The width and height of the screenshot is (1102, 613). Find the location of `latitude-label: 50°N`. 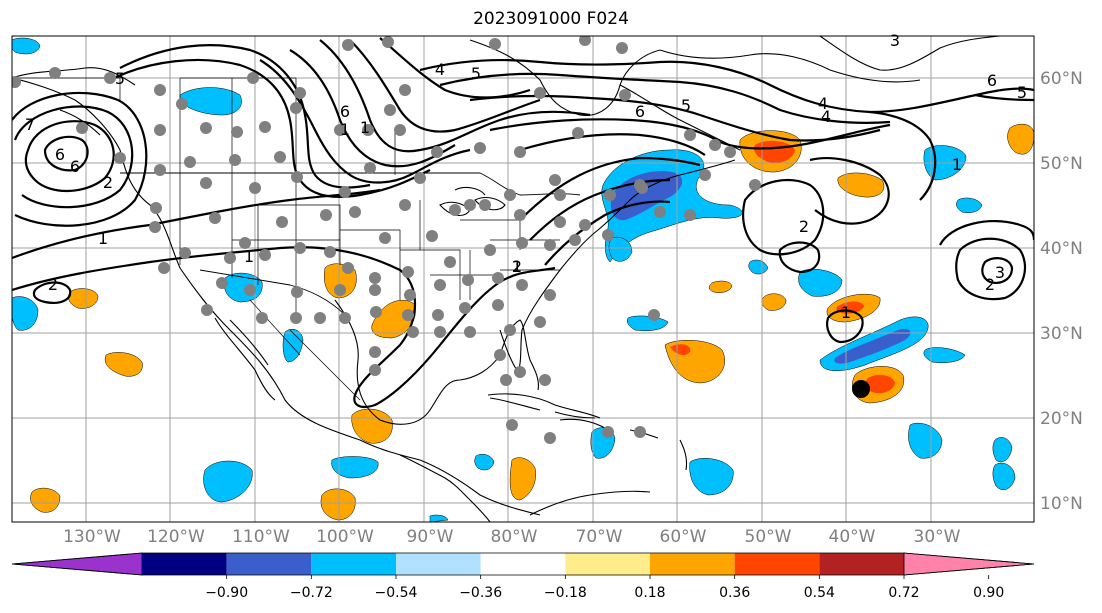

latitude-label: 50°N is located at coordinates (1061, 164).